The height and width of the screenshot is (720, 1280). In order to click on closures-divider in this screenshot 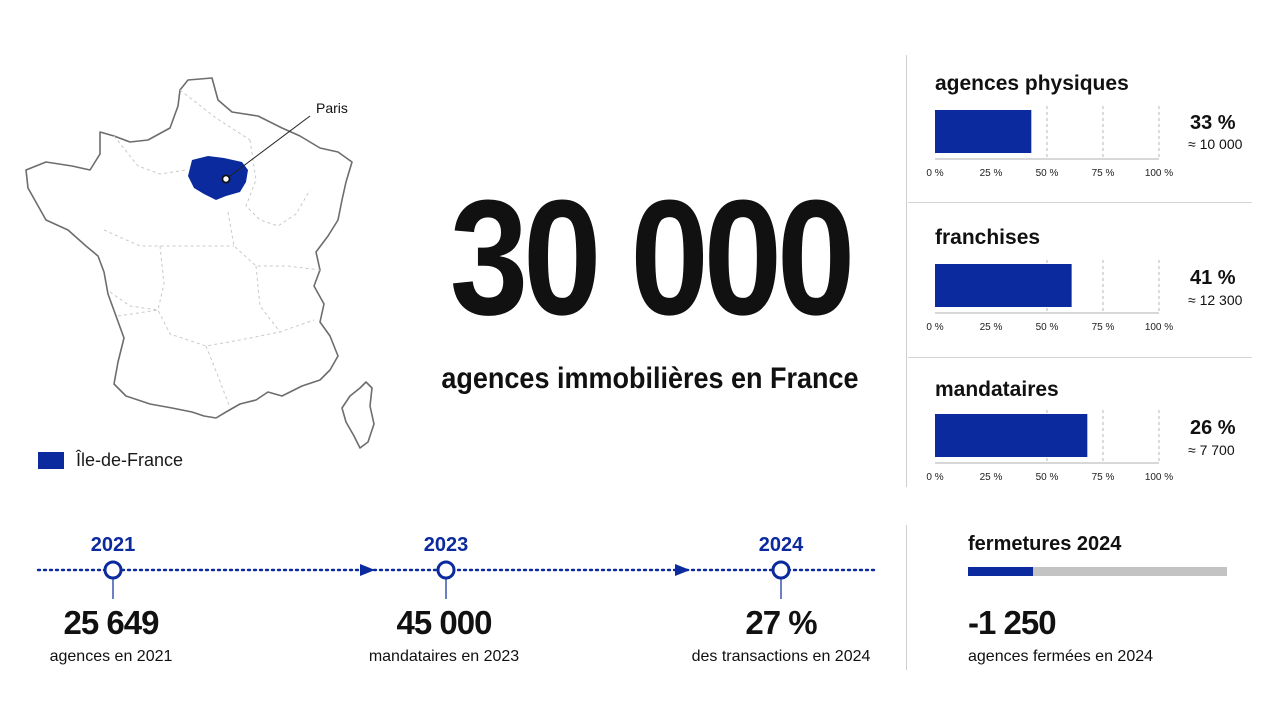, I will do `click(906, 597)`.